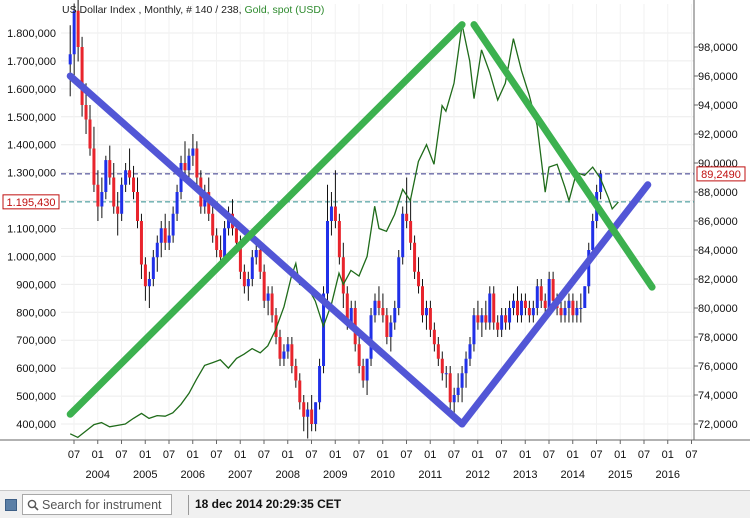 The image size is (750, 518). Describe the element at coordinates (620, 475) in the screenshot. I see `x-axis-year-label: 2015` at that location.